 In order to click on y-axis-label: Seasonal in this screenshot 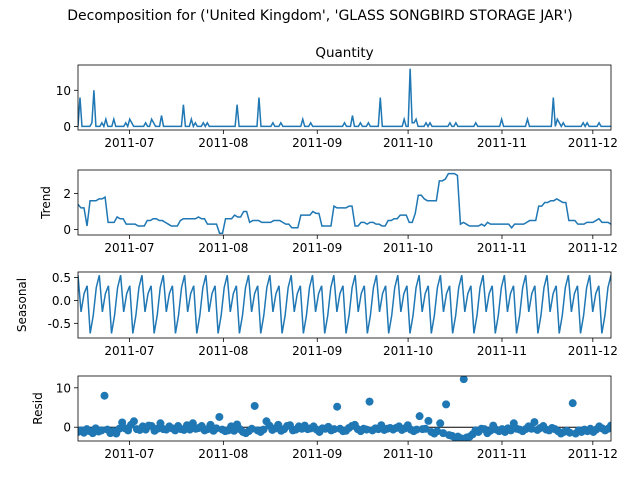, I will do `click(22, 305)`.